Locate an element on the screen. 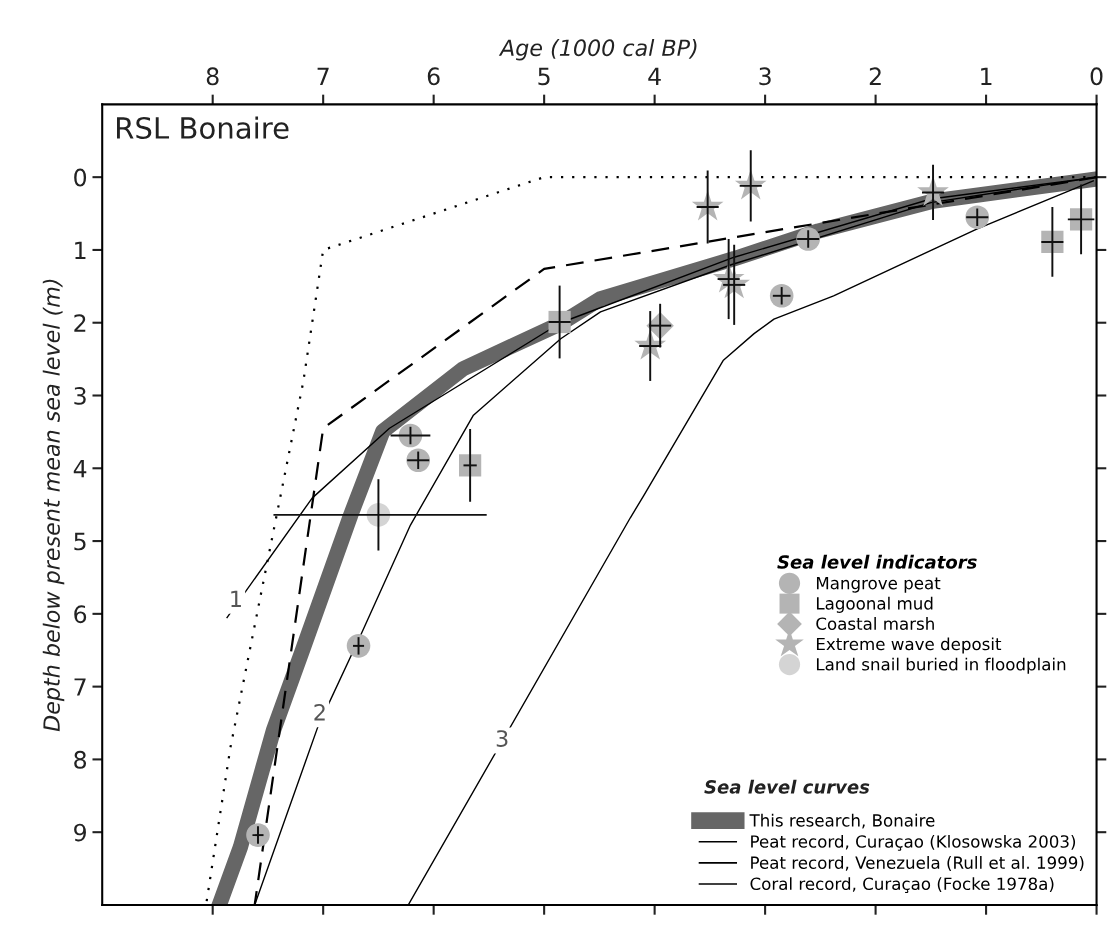 The width and height of the screenshot is (1111, 932). annotation: 2 is located at coordinates (319, 712).